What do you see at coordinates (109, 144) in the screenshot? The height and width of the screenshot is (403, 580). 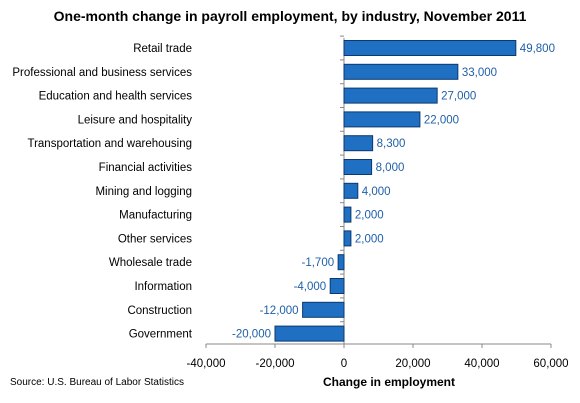 I see `category-label: Transportation and warehousing` at bounding box center [109, 144].